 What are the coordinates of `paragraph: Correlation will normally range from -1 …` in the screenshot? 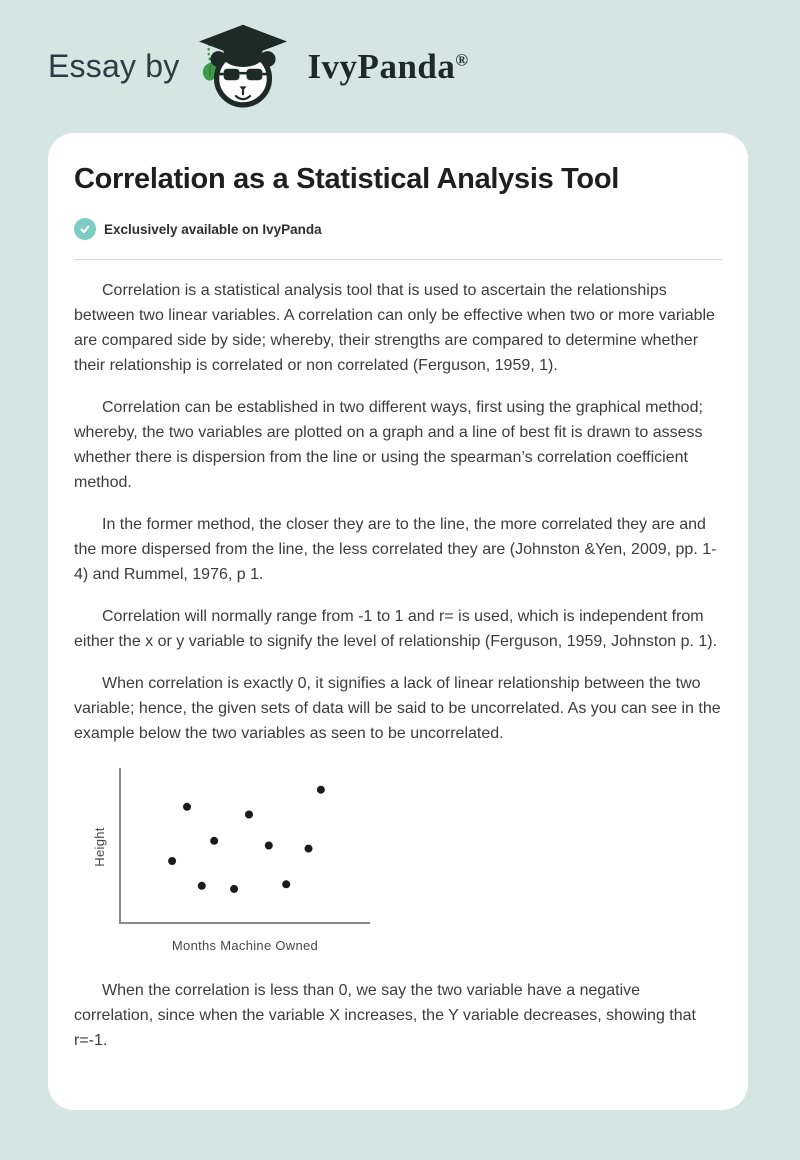 It's located at (396, 629).